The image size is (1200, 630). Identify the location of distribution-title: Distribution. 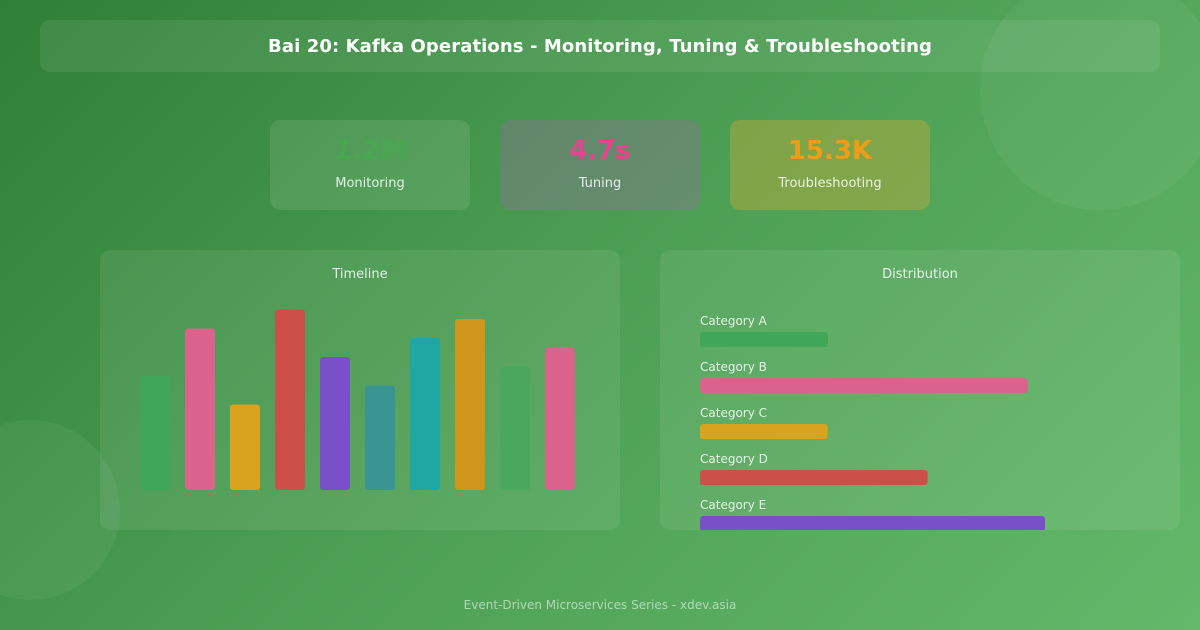
(920, 274).